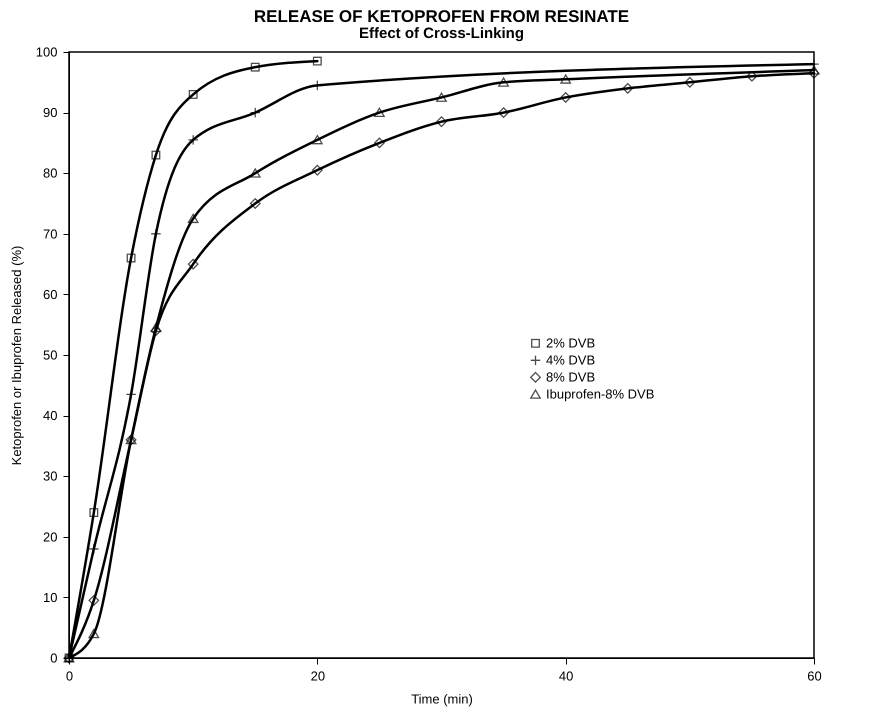  What do you see at coordinates (50, 294) in the screenshot?
I see `y-tick-label: 60` at bounding box center [50, 294].